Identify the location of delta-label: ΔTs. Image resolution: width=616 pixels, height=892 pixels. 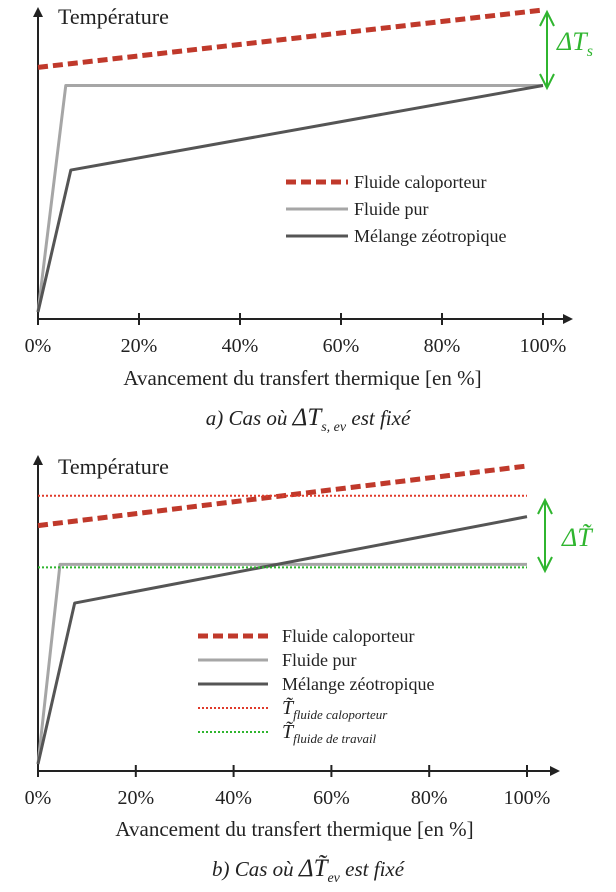
(574, 43).